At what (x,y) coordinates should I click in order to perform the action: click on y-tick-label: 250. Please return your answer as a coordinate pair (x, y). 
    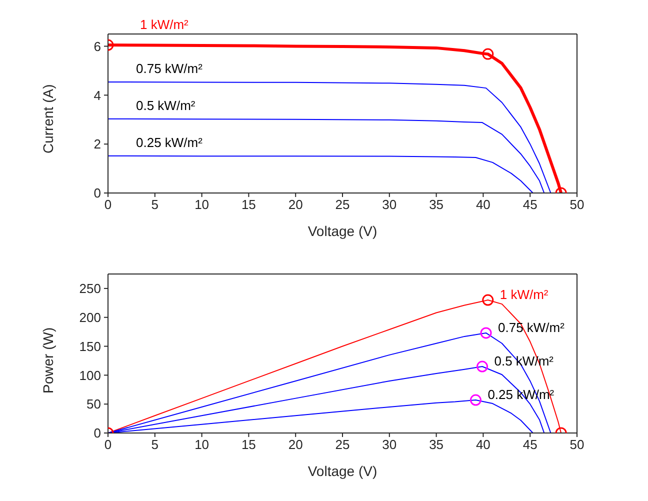
    Looking at the image, I should click on (90, 288).